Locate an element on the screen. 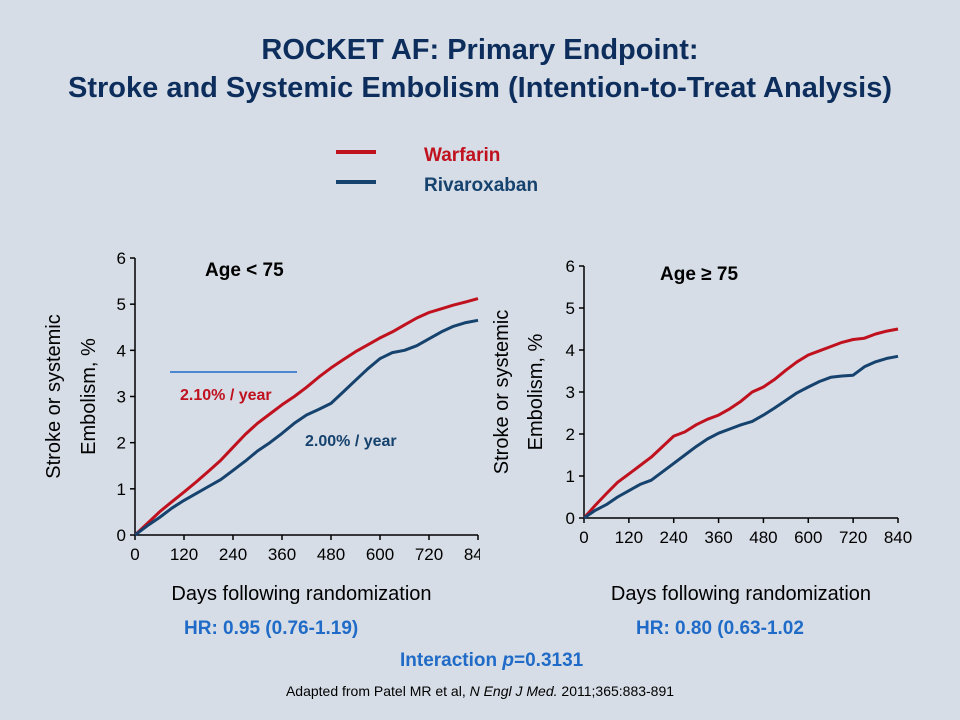 This screenshot has width=960, height=720. hr-left: HR: 0.95 (0.76-1.19) is located at coordinates (271, 628).